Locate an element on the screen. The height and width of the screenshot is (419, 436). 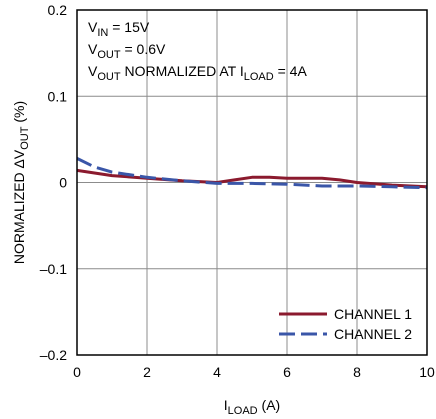
annotation-line-3: VOUT NORMALIZED AT ILOAD = 4A is located at coordinates (197, 73).